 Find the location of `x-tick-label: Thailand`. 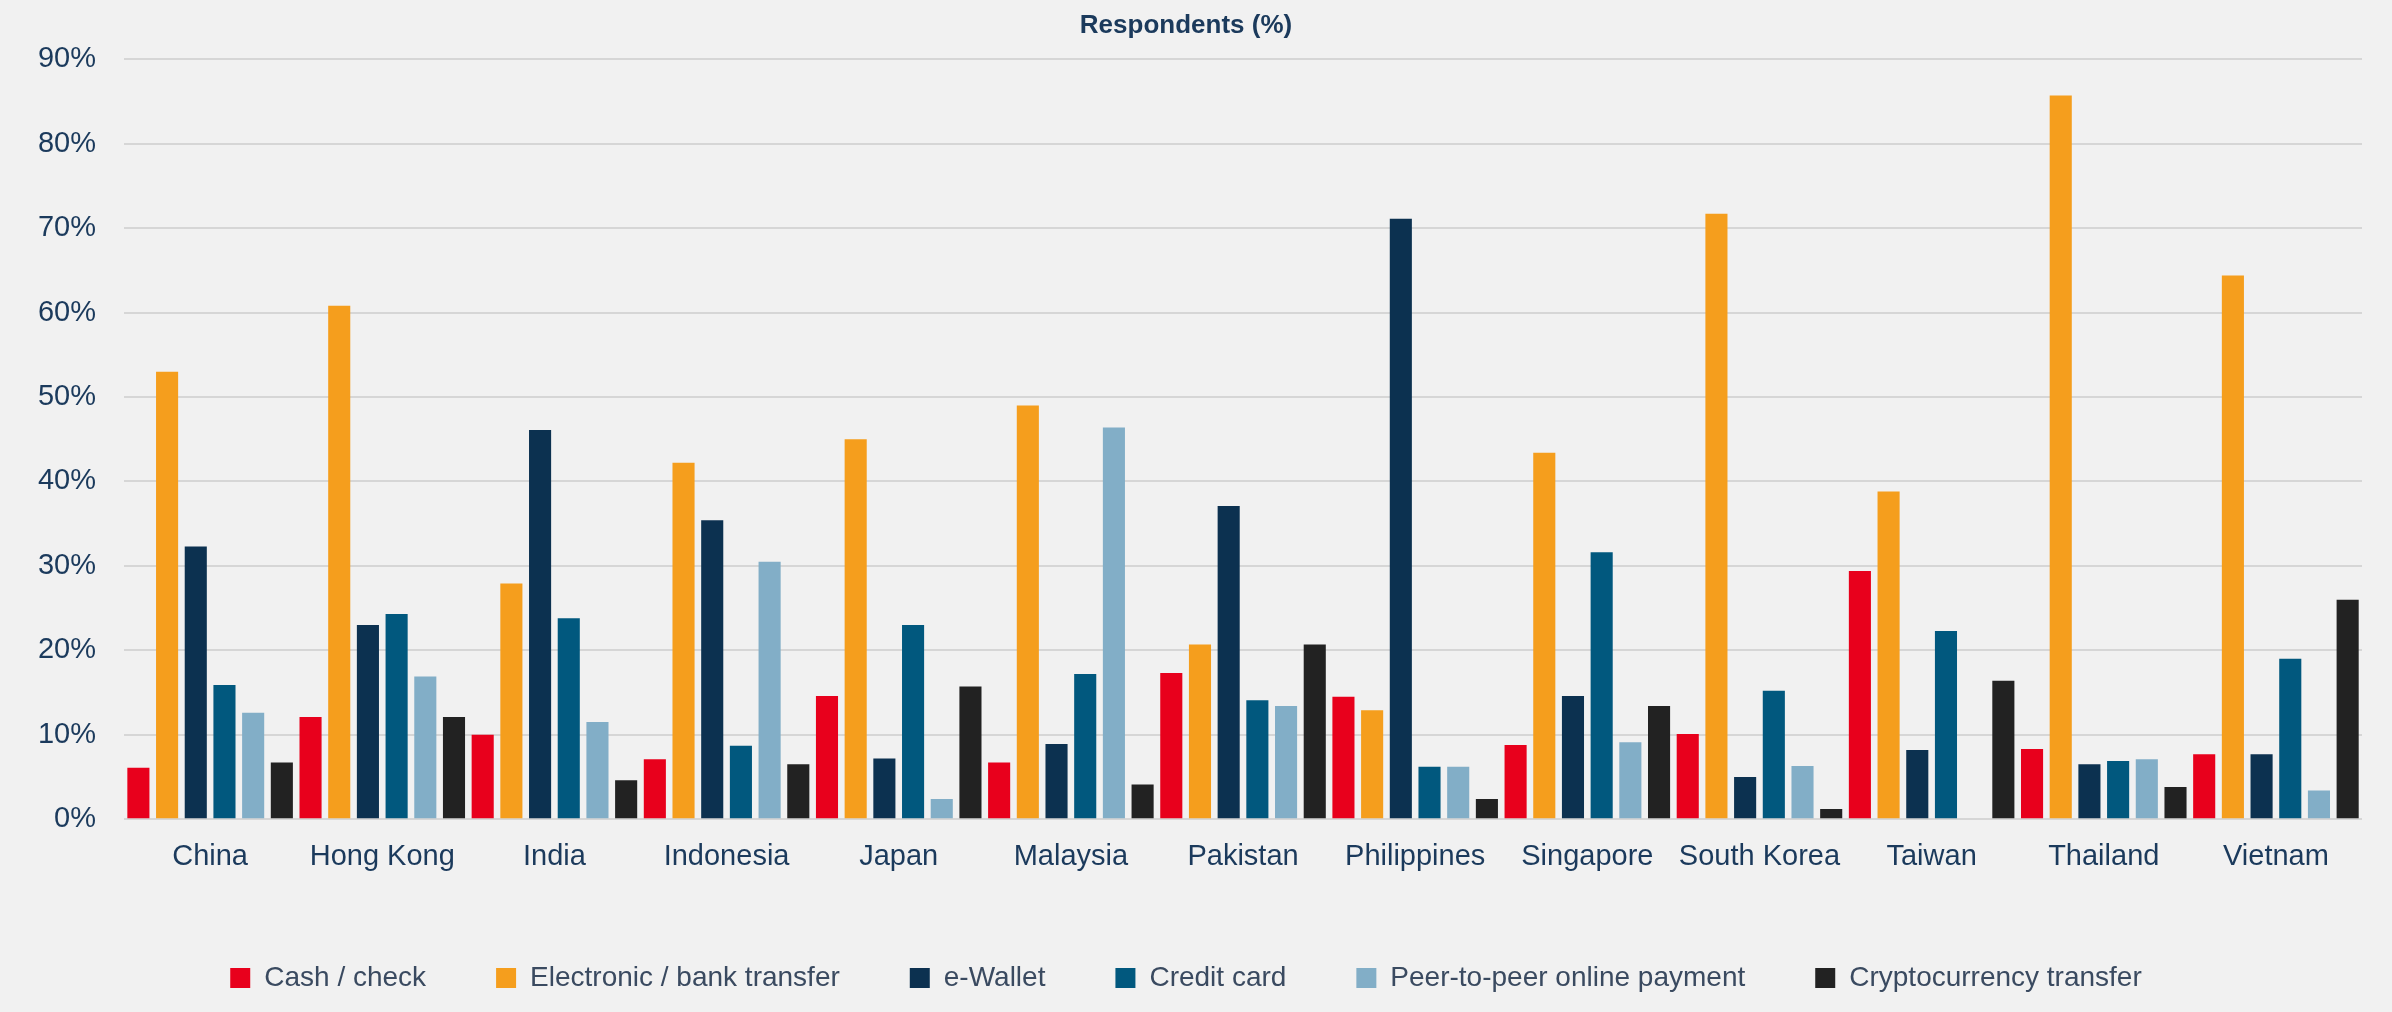

x-tick-label: Thailand is located at coordinates (2104, 854).